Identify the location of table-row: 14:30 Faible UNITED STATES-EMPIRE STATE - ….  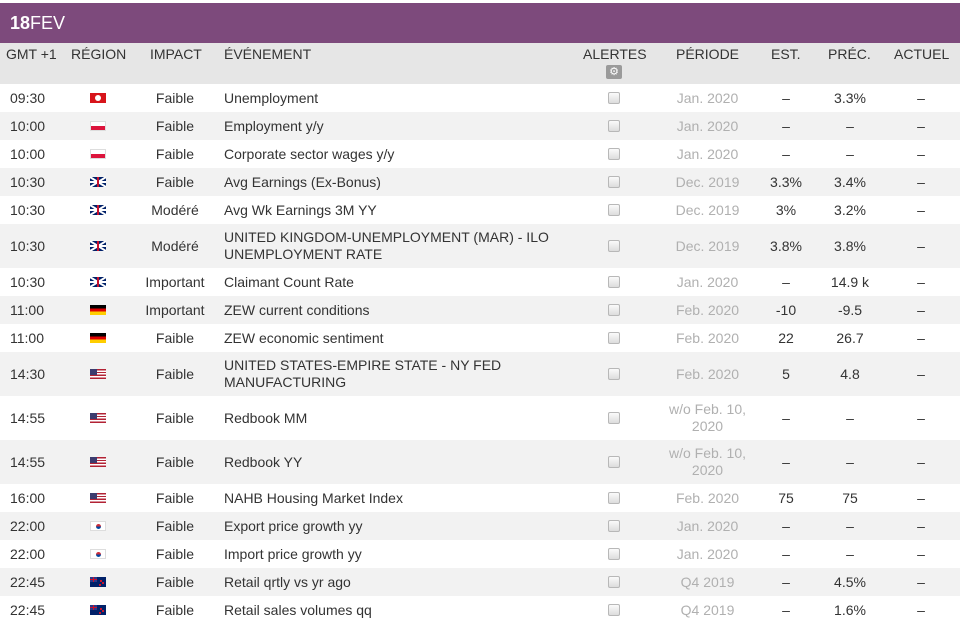
(480, 374).